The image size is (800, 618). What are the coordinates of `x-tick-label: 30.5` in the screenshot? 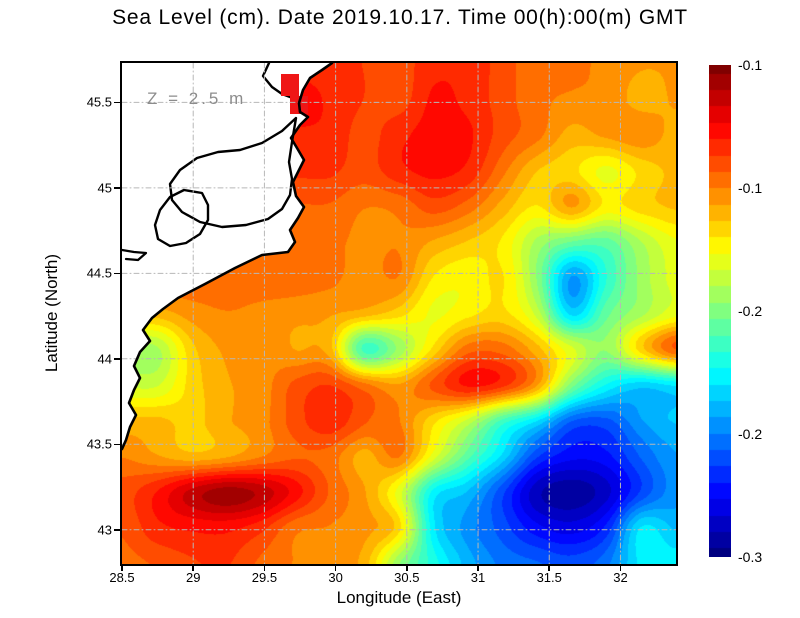 It's located at (407, 577).